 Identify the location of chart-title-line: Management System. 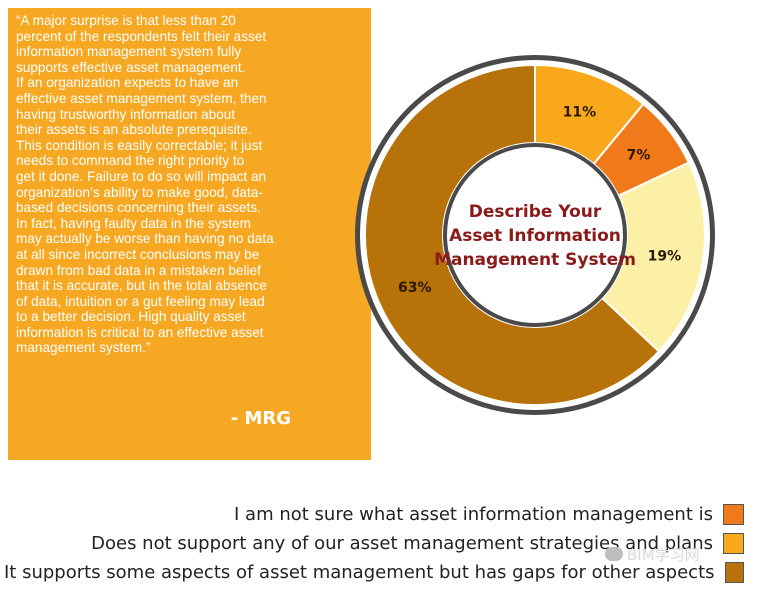
(535, 260).